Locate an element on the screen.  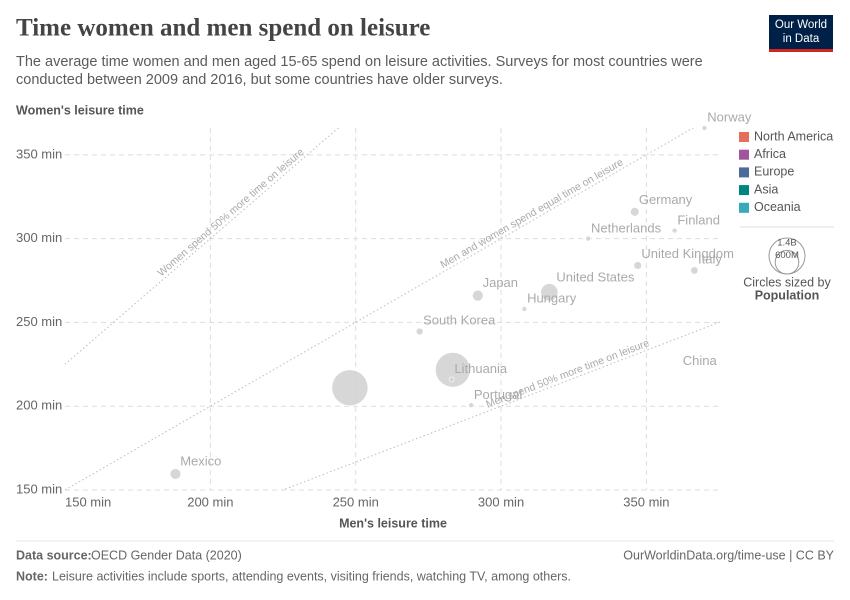
point-label: Germany is located at coordinates (666, 199).